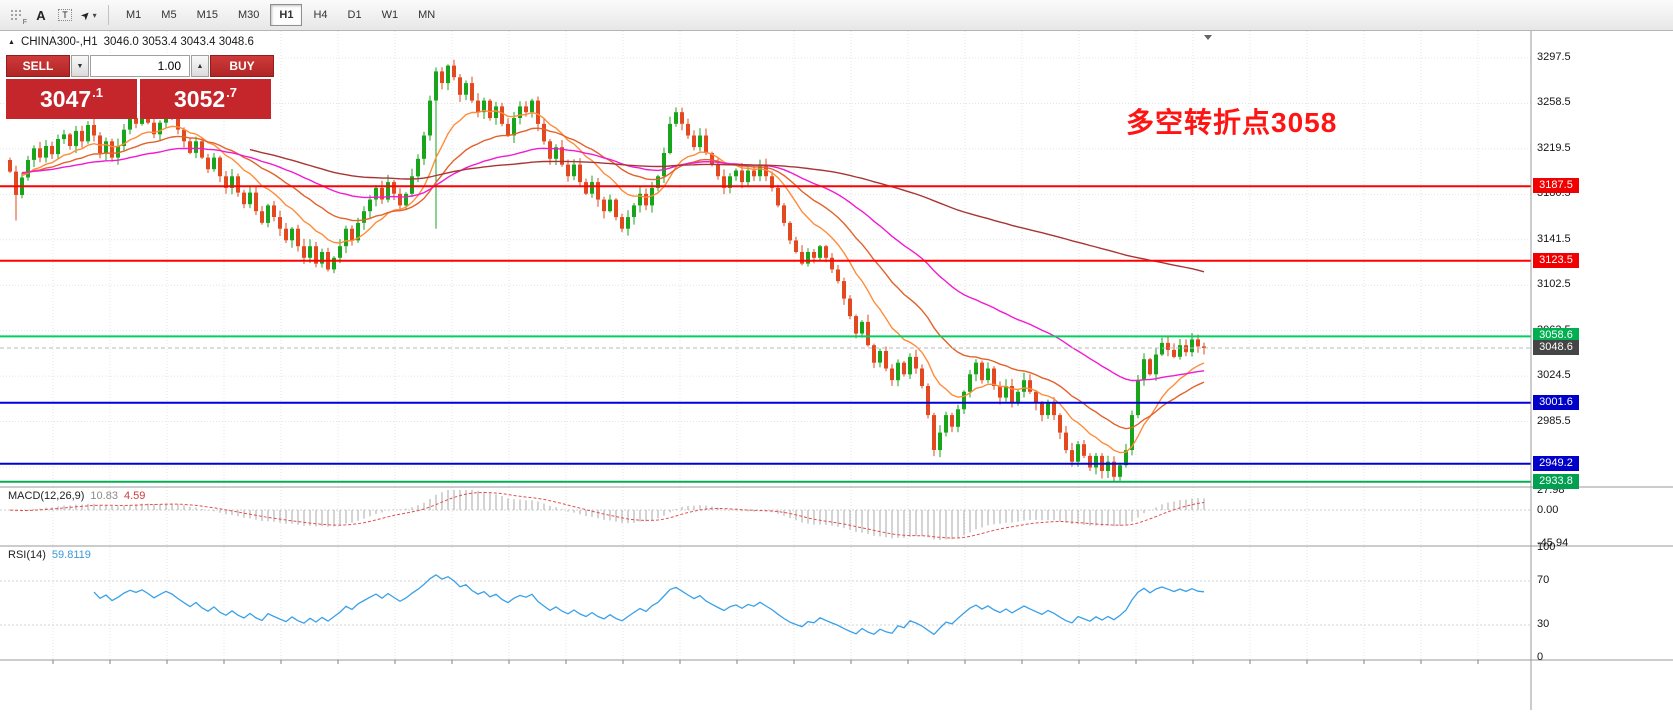 The height and width of the screenshot is (715, 1673). Describe the element at coordinates (242, 66) in the screenshot. I see `buy-button: BUY` at that location.